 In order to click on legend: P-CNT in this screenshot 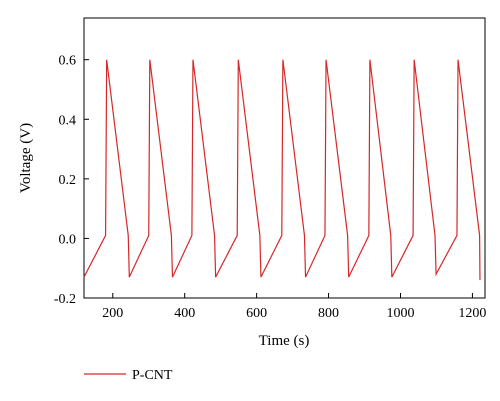, I will do `click(128, 375)`.